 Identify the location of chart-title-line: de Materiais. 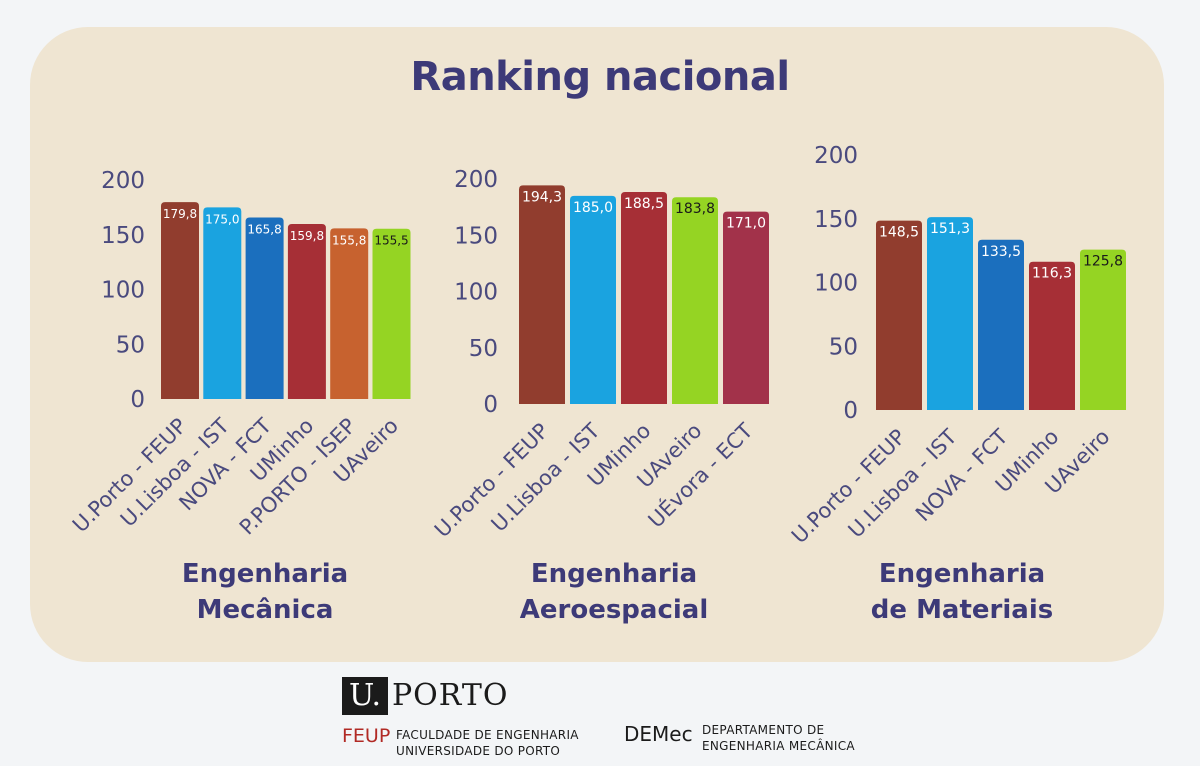
(962, 610).